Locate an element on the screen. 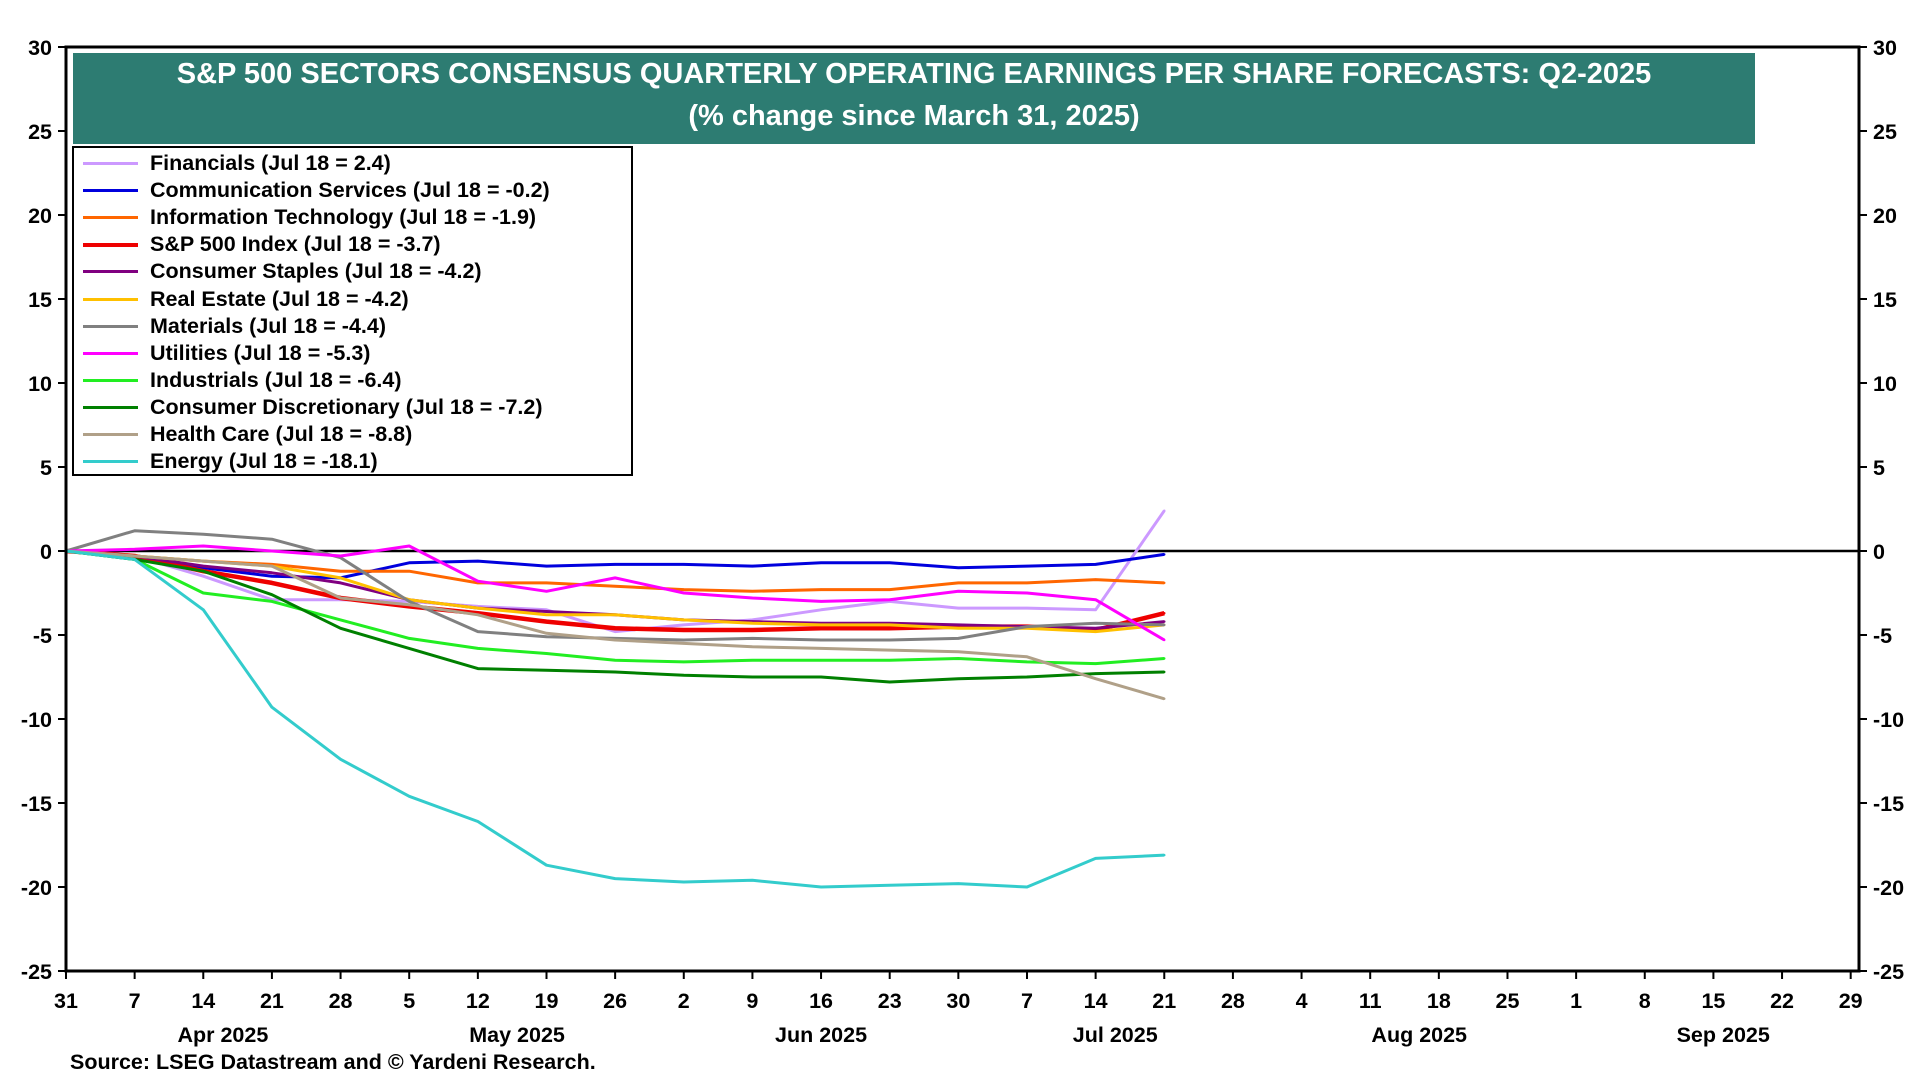 The width and height of the screenshot is (1920, 1080). data-point-s1-p5 is located at coordinates (409, 562).